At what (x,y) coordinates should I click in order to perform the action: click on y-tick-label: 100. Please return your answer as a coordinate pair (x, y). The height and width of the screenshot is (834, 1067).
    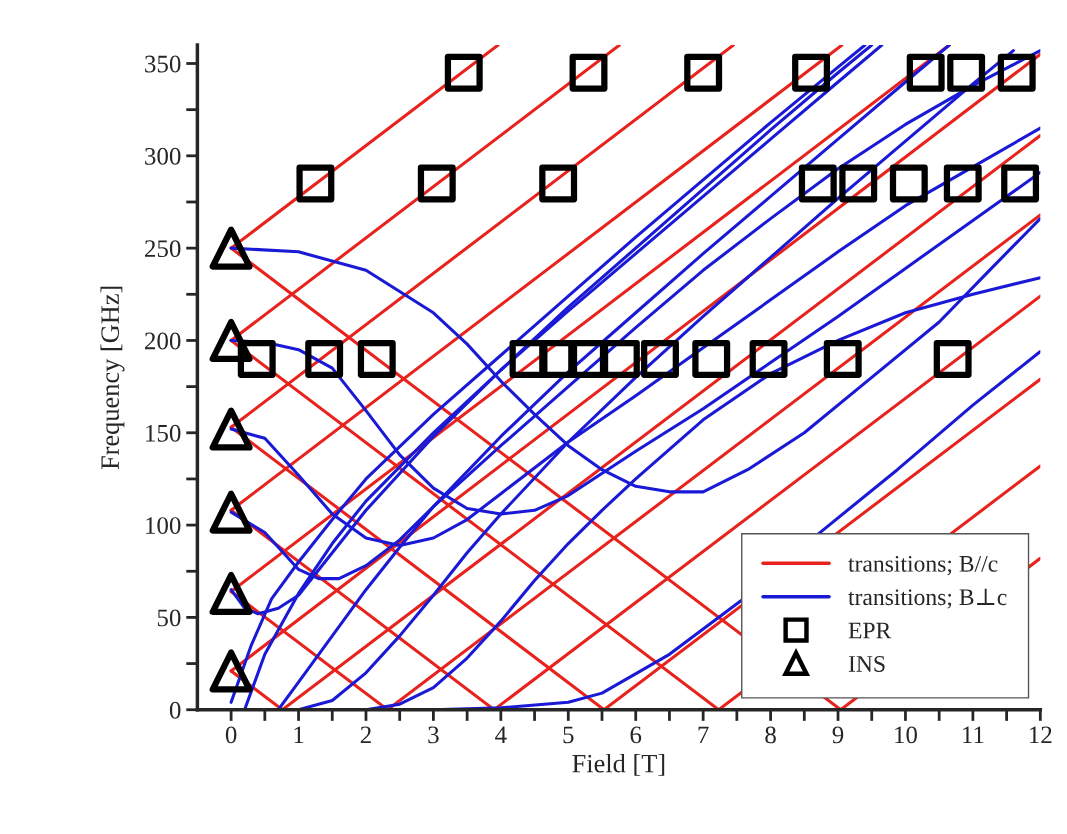
    Looking at the image, I should click on (163, 526).